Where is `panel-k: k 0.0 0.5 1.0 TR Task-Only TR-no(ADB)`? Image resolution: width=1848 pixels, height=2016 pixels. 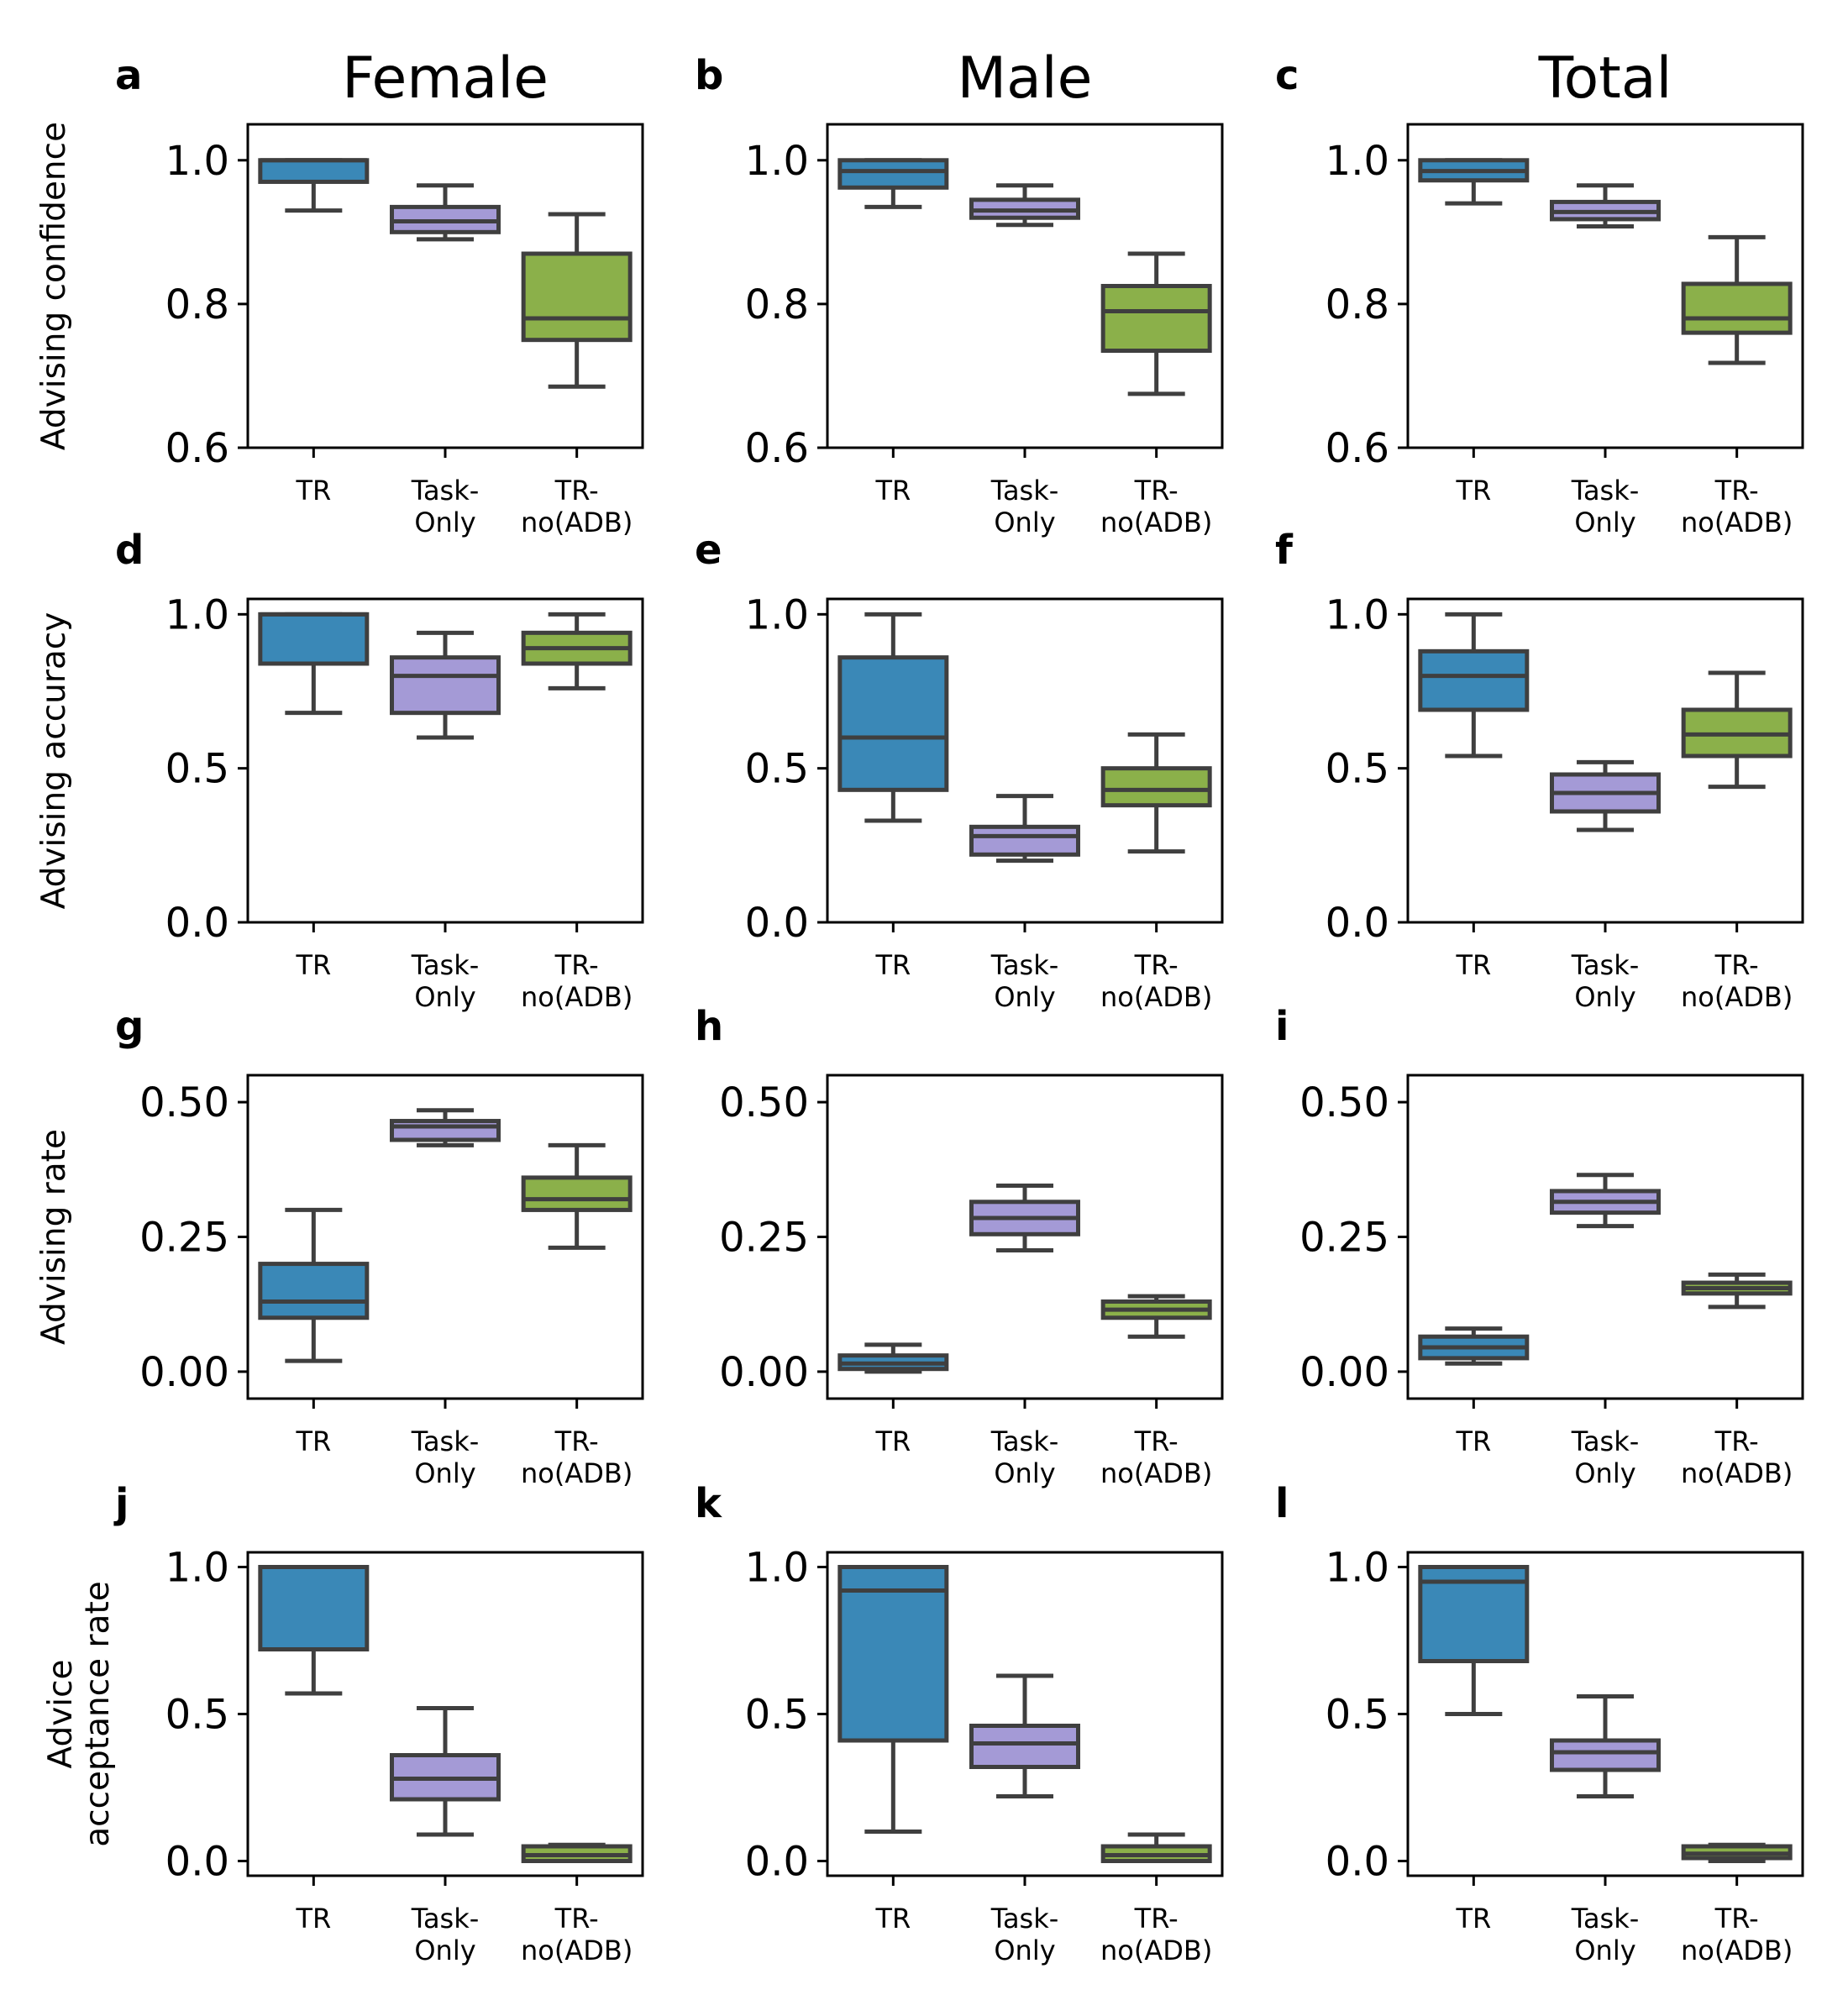
panel-k: k 0.0 0.5 1.0 TR Task-Only TR-no(ADB) is located at coordinates (959, 1723).